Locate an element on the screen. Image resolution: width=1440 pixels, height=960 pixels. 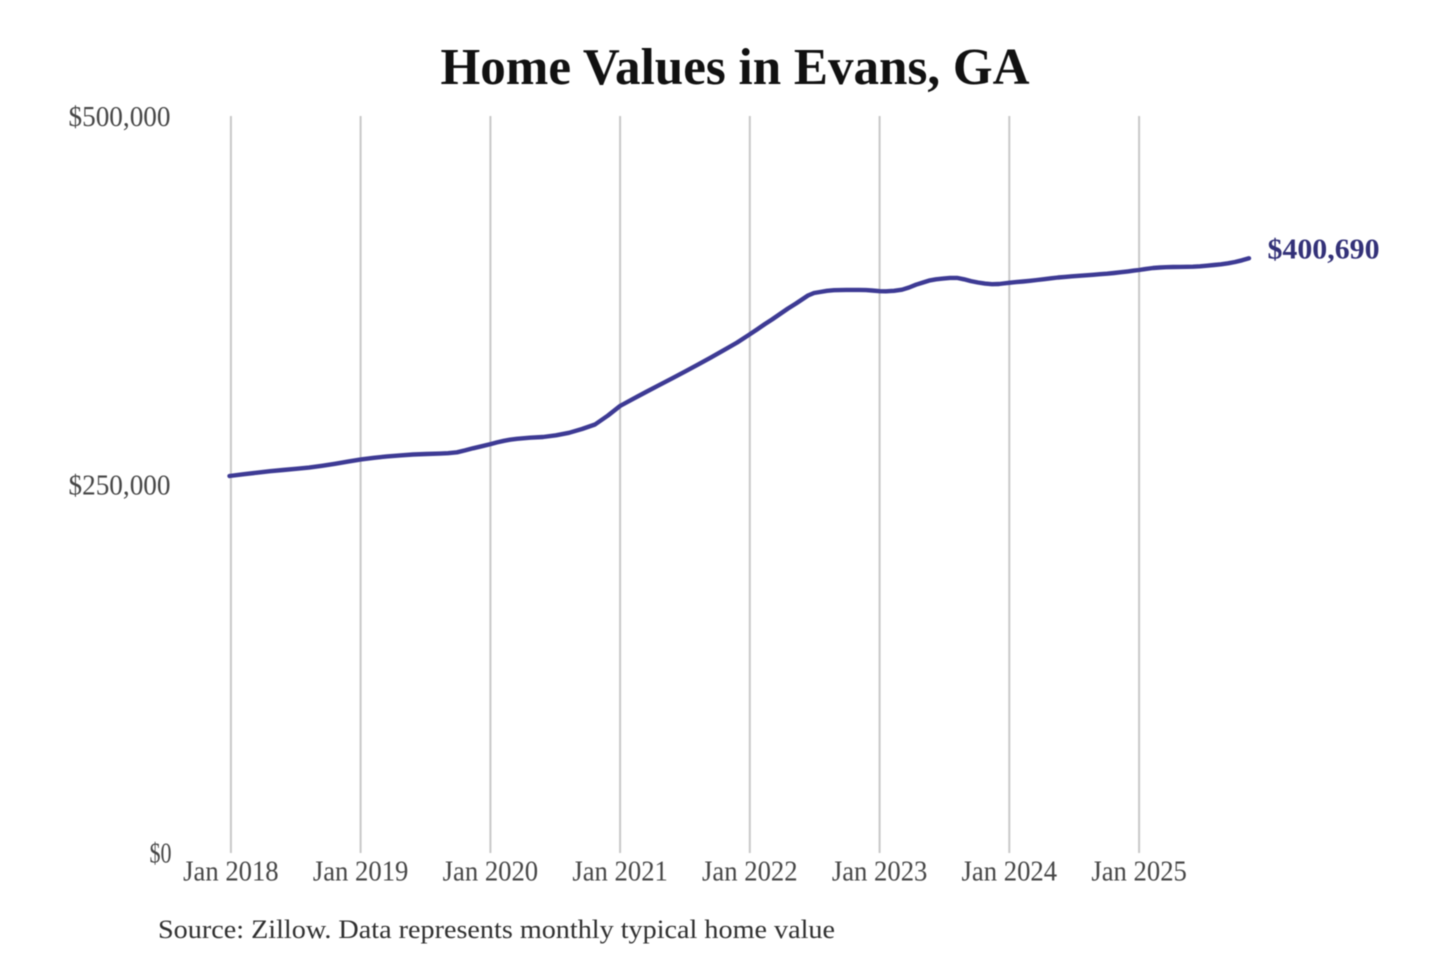
svg-text: $400,690 is located at coordinates (1324, 250).